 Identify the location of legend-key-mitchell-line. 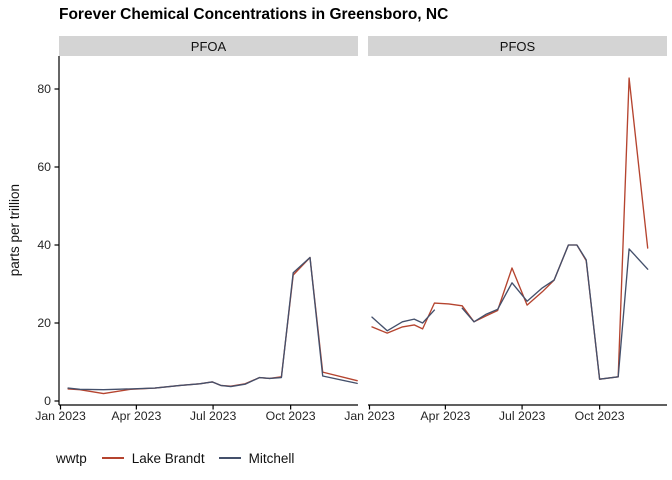
(229, 458).